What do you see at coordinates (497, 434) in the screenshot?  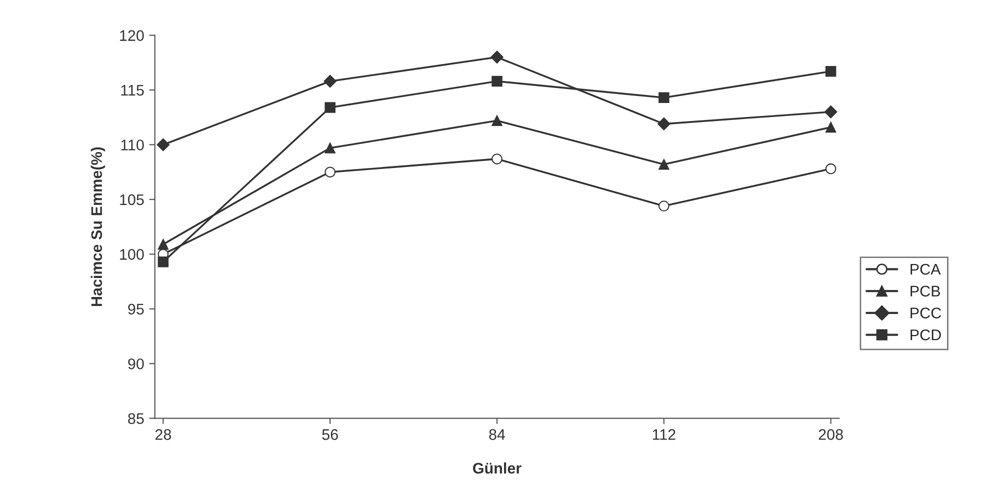 I see `x-tick-label: 84` at bounding box center [497, 434].